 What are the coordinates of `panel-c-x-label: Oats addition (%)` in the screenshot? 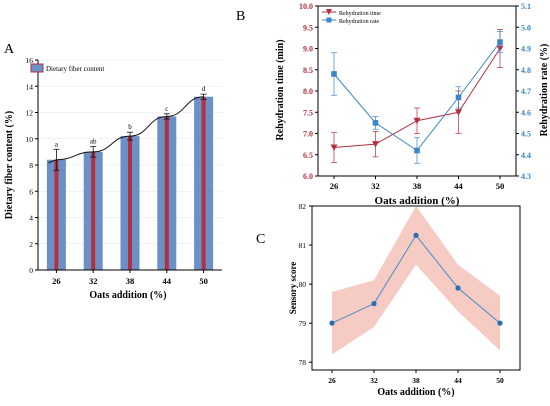 It's located at (415, 392).